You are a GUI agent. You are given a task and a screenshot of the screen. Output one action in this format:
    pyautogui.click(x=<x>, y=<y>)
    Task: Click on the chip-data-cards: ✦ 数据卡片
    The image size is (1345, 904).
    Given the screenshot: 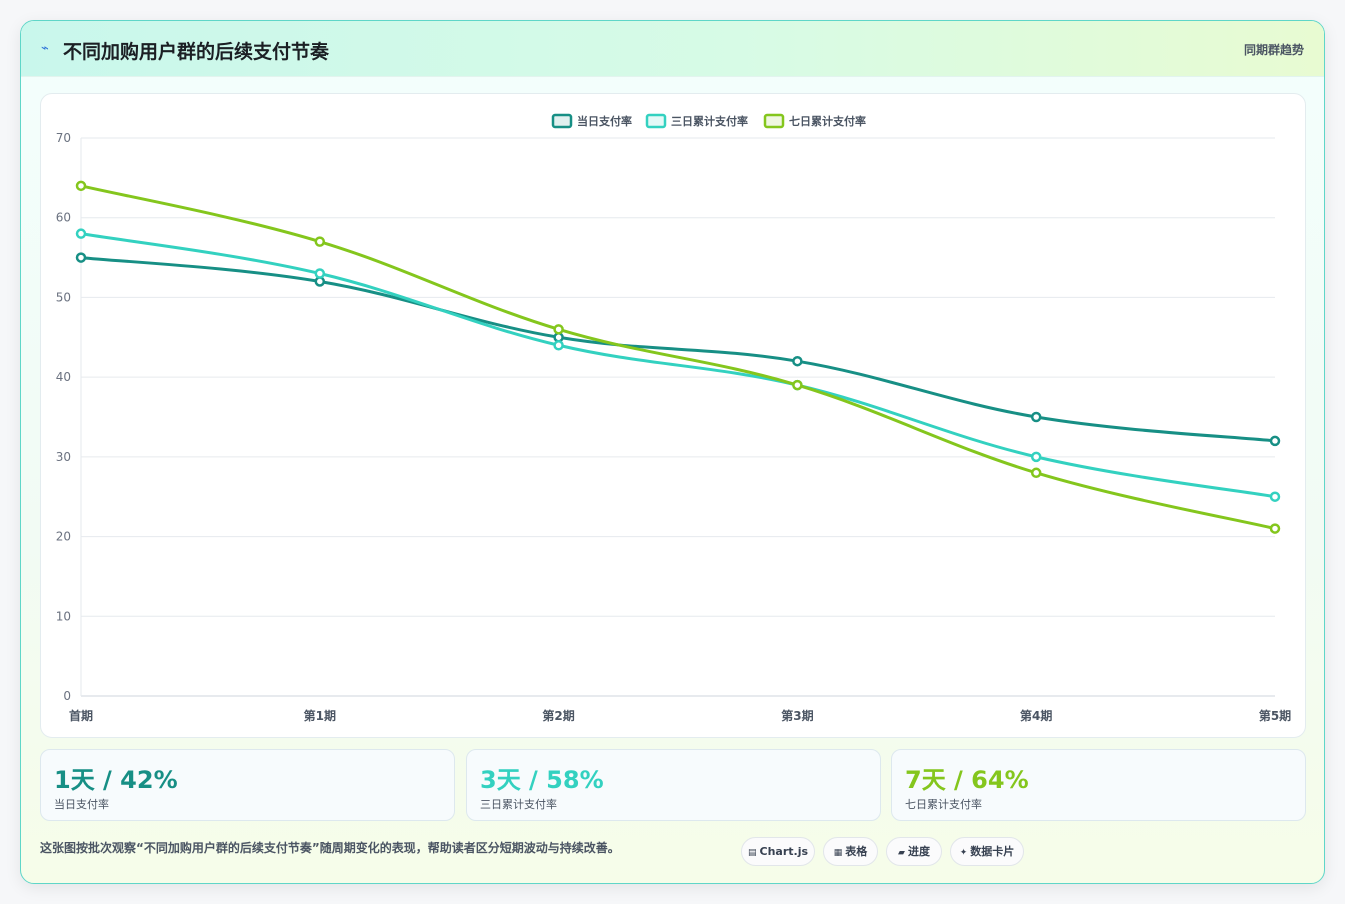 What is the action you would take?
    pyautogui.click(x=987, y=851)
    